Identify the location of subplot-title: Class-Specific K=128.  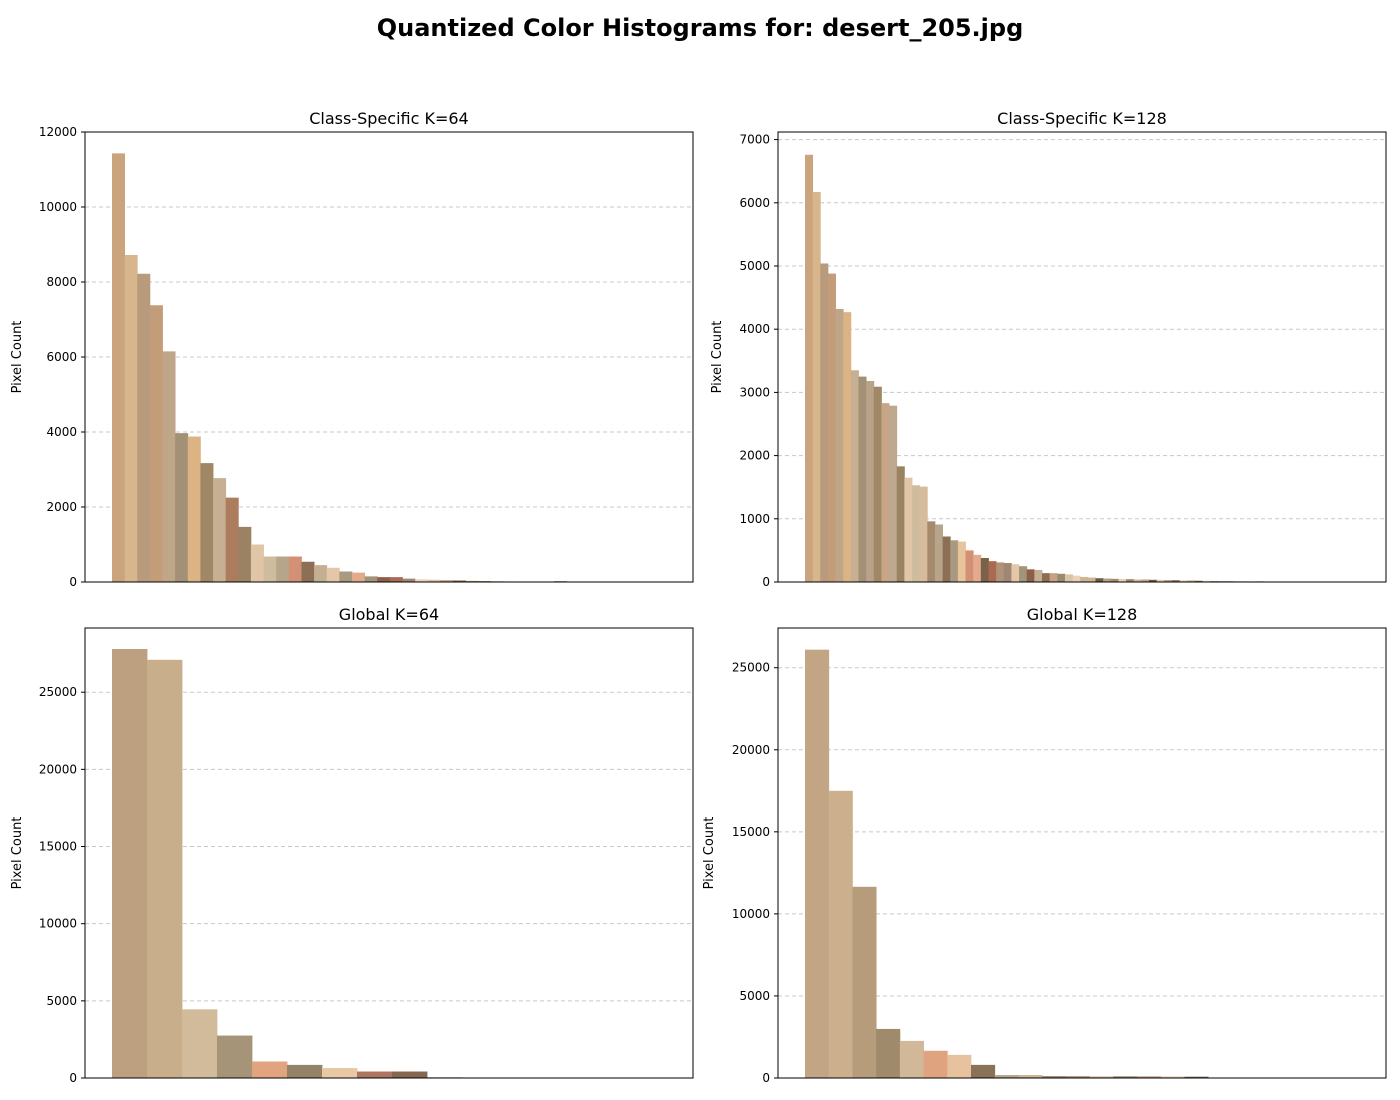
(1082, 118).